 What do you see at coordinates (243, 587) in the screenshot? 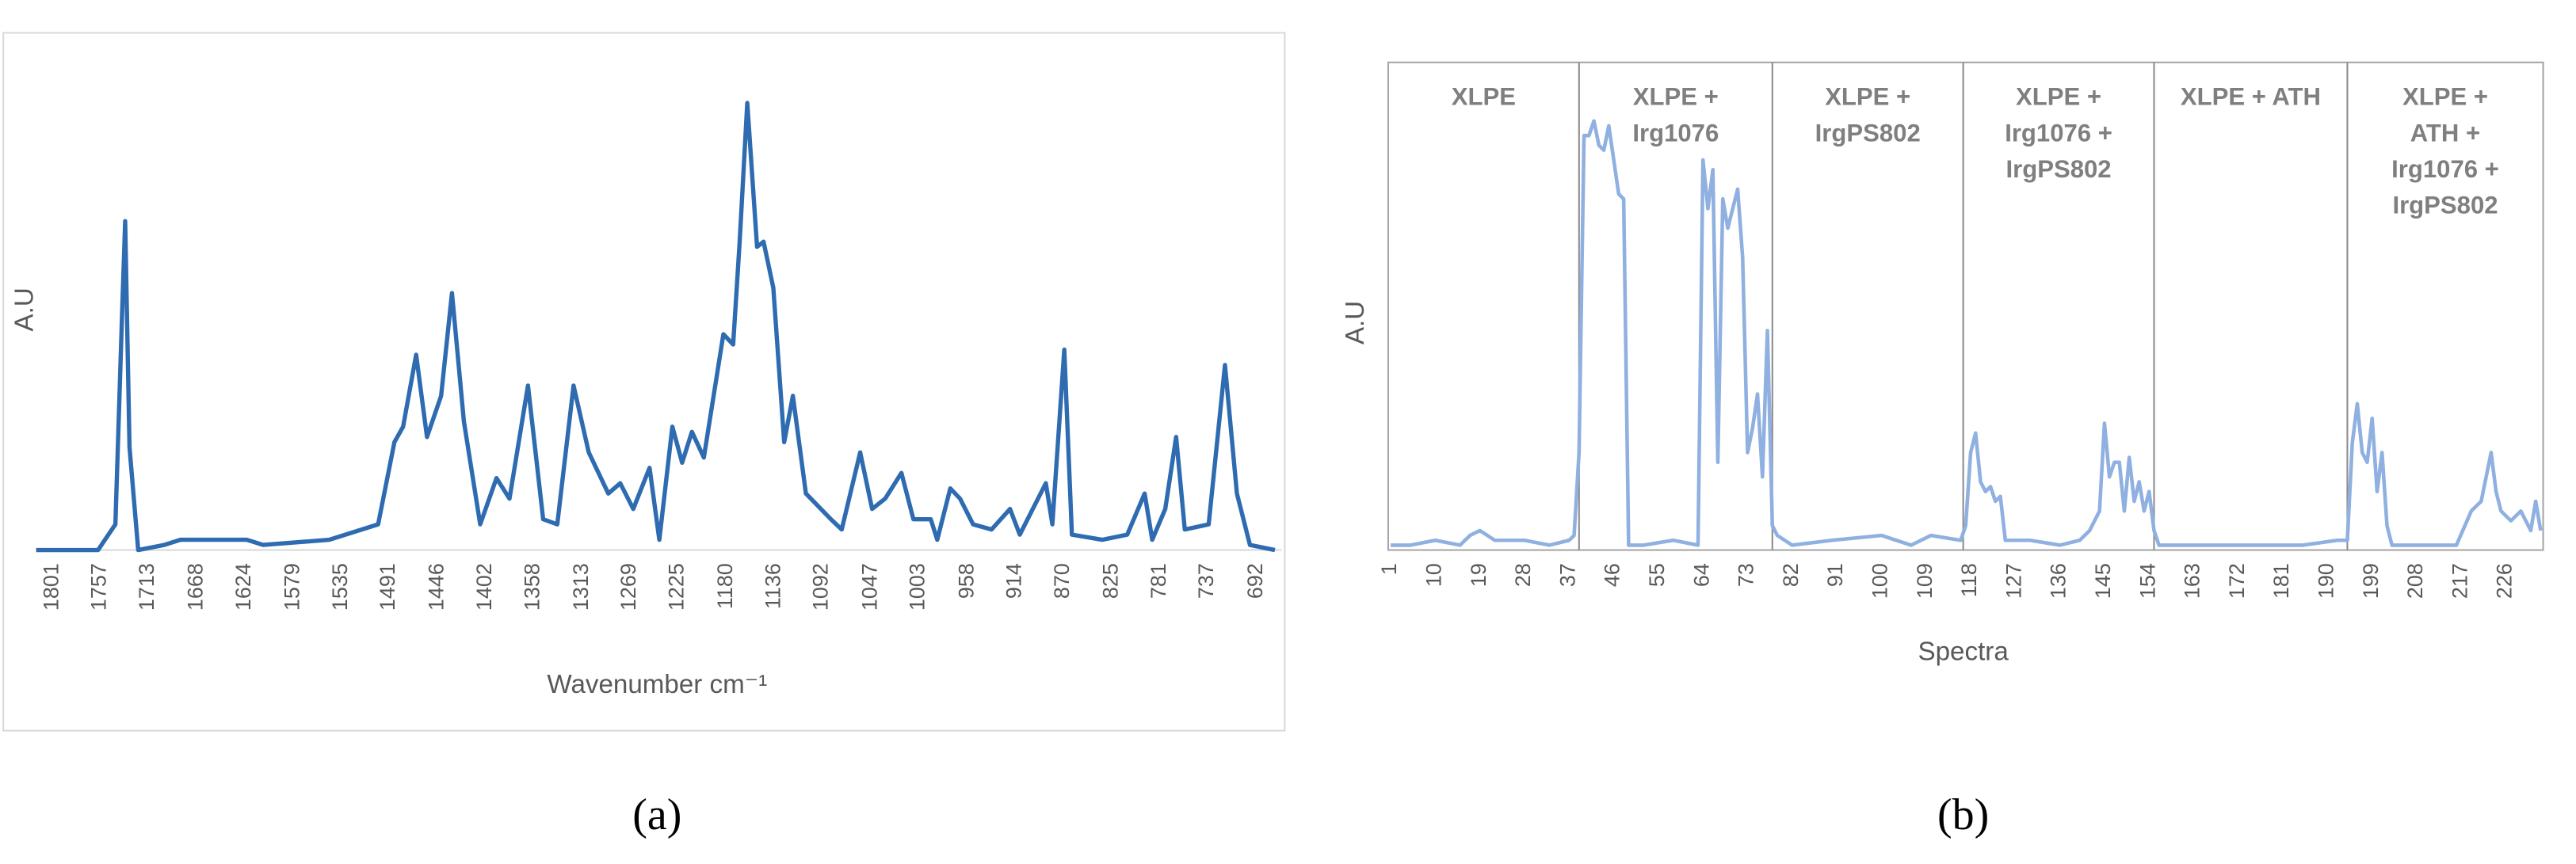
I see `x-tick-label: 1624` at bounding box center [243, 587].